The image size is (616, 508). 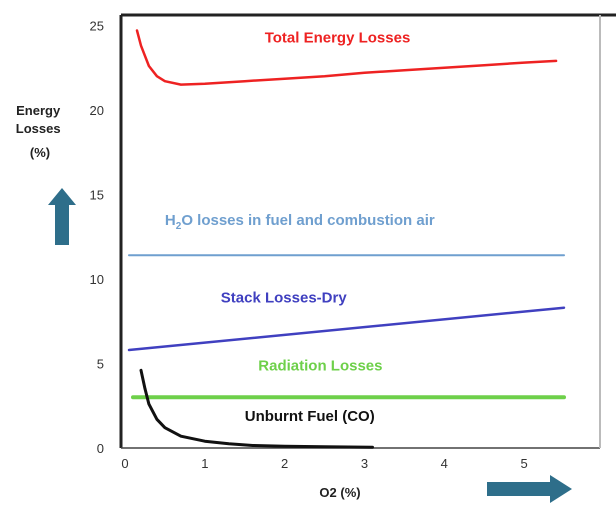 What do you see at coordinates (100, 363) in the screenshot?
I see `y-tick-label: 5` at bounding box center [100, 363].